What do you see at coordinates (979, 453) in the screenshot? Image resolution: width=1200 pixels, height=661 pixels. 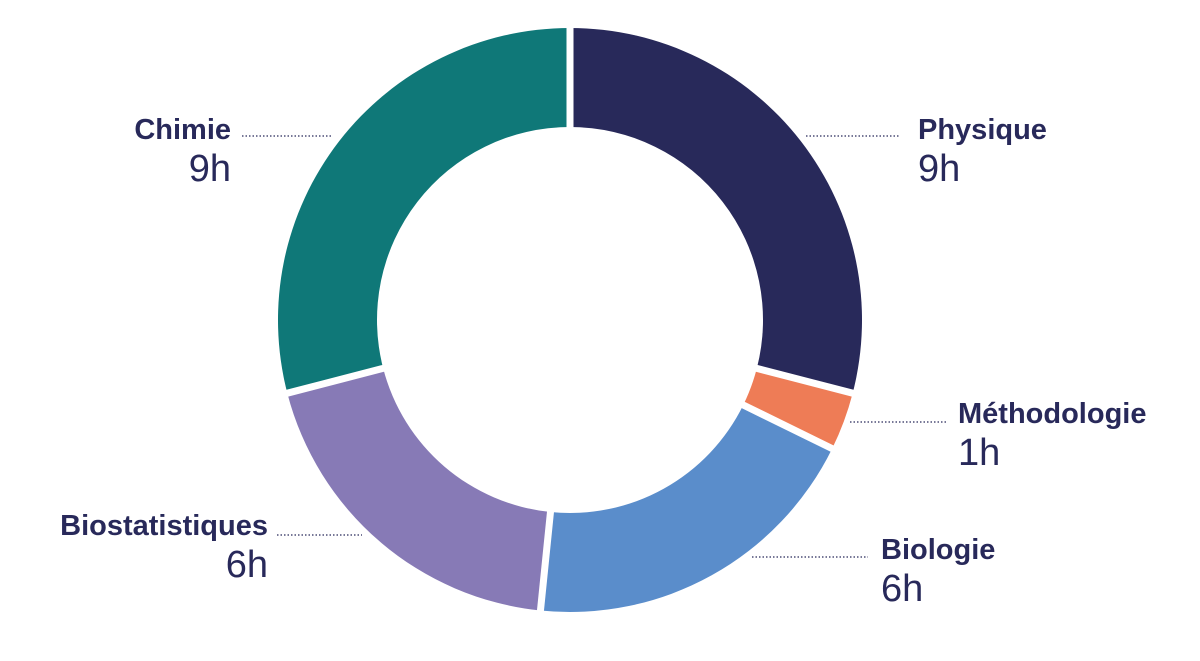 I see `slice-value-methodologie: 1h` at bounding box center [979, 453].